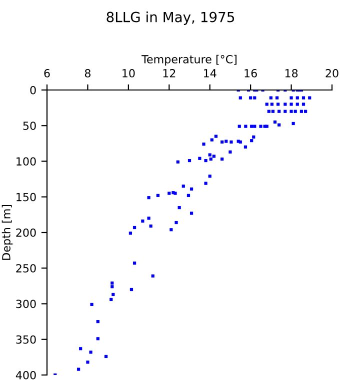 The width and height of the screenshot is (341, 384). What do you see at coordinates (128, 73) in the screenshot?
I see `x-tick-label: 10` at bounding box center [128, 73].